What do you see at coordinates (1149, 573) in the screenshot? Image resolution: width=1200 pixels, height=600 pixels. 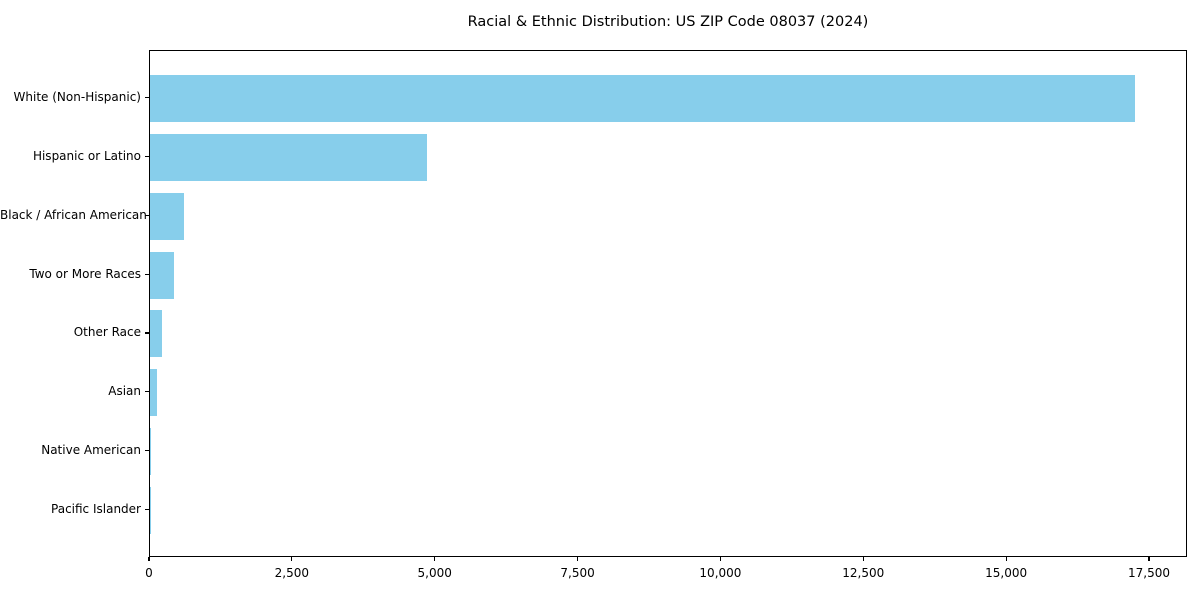 I see `x-tick-label-17500: 17,500` at bounding box center [1149, 573].